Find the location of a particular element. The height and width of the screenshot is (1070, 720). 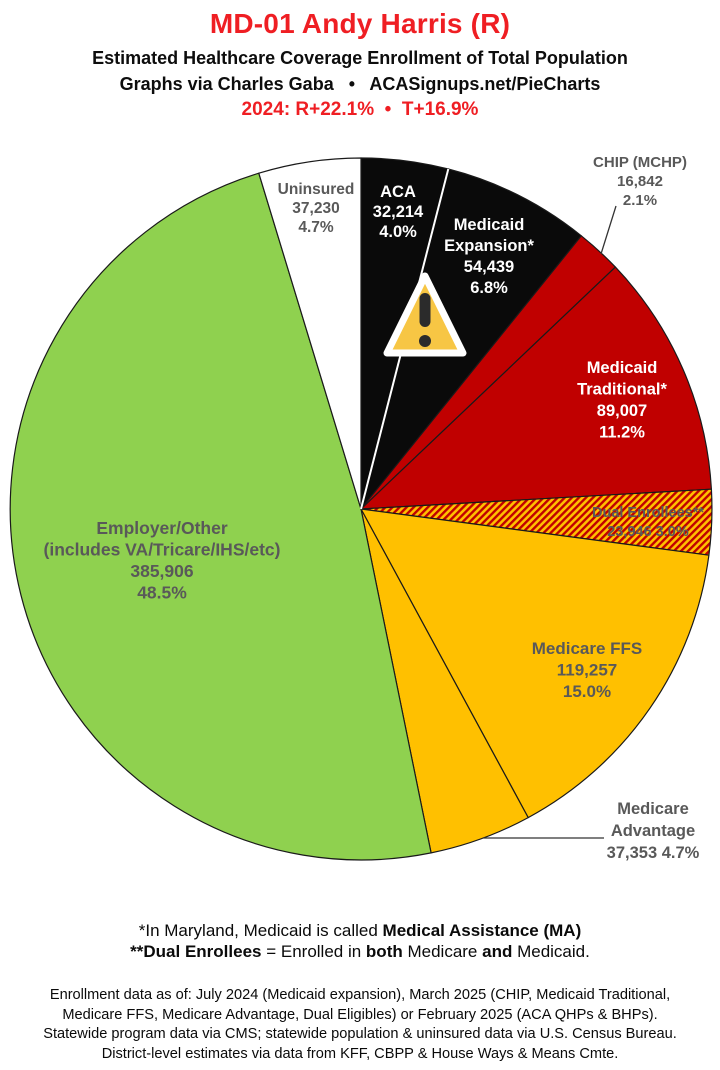

warning-icon is located at coordinates (425, 314).